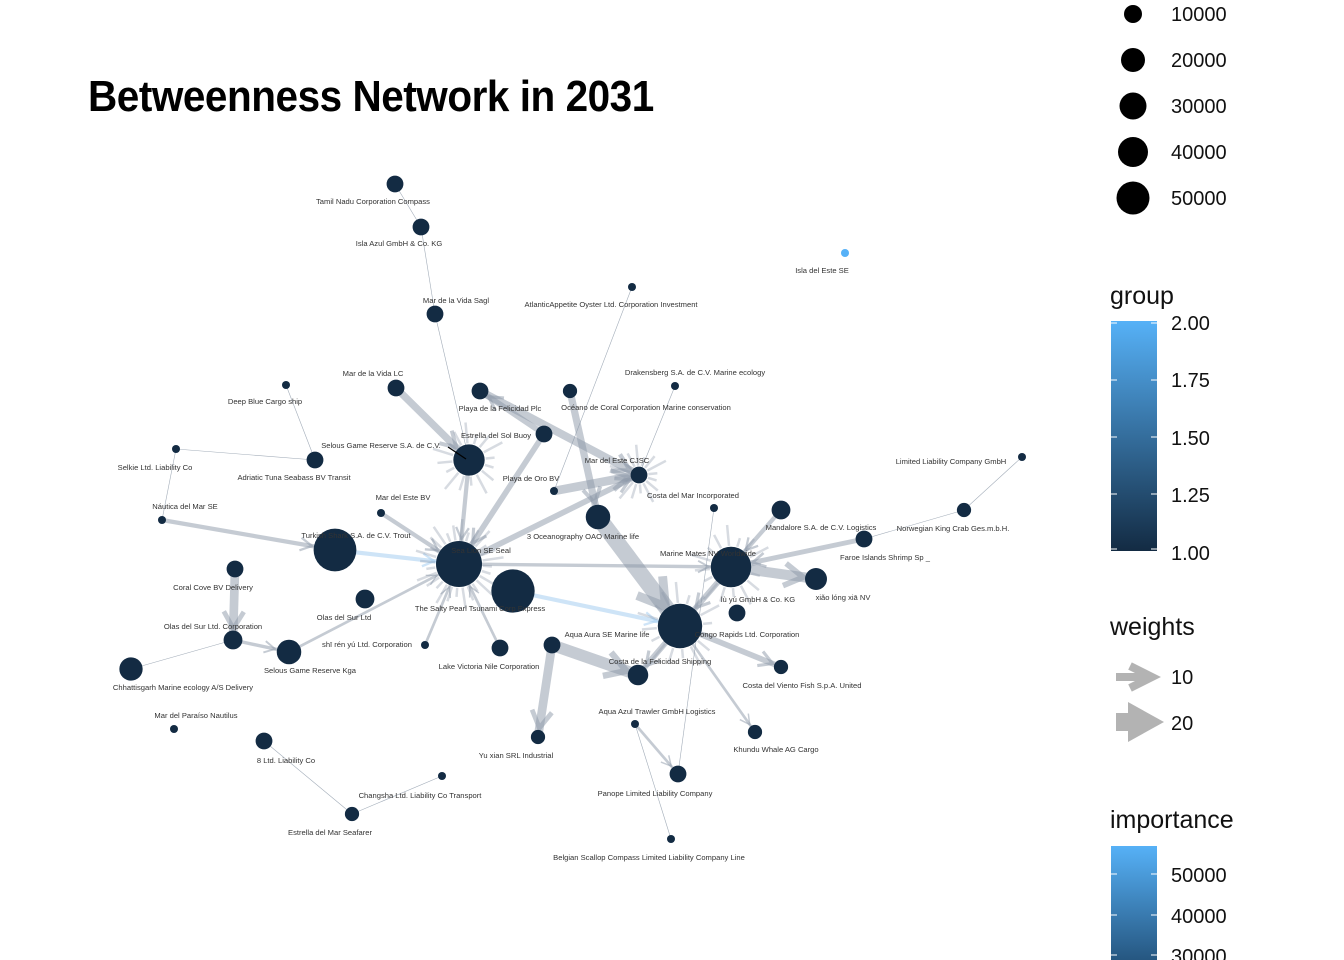 Image resolution: width=1344 pixels, height=960 pixels. Describe the element at coordinates (1152, 677) in the screenshot. I see `weights-legend: weights 10 20` at that location.